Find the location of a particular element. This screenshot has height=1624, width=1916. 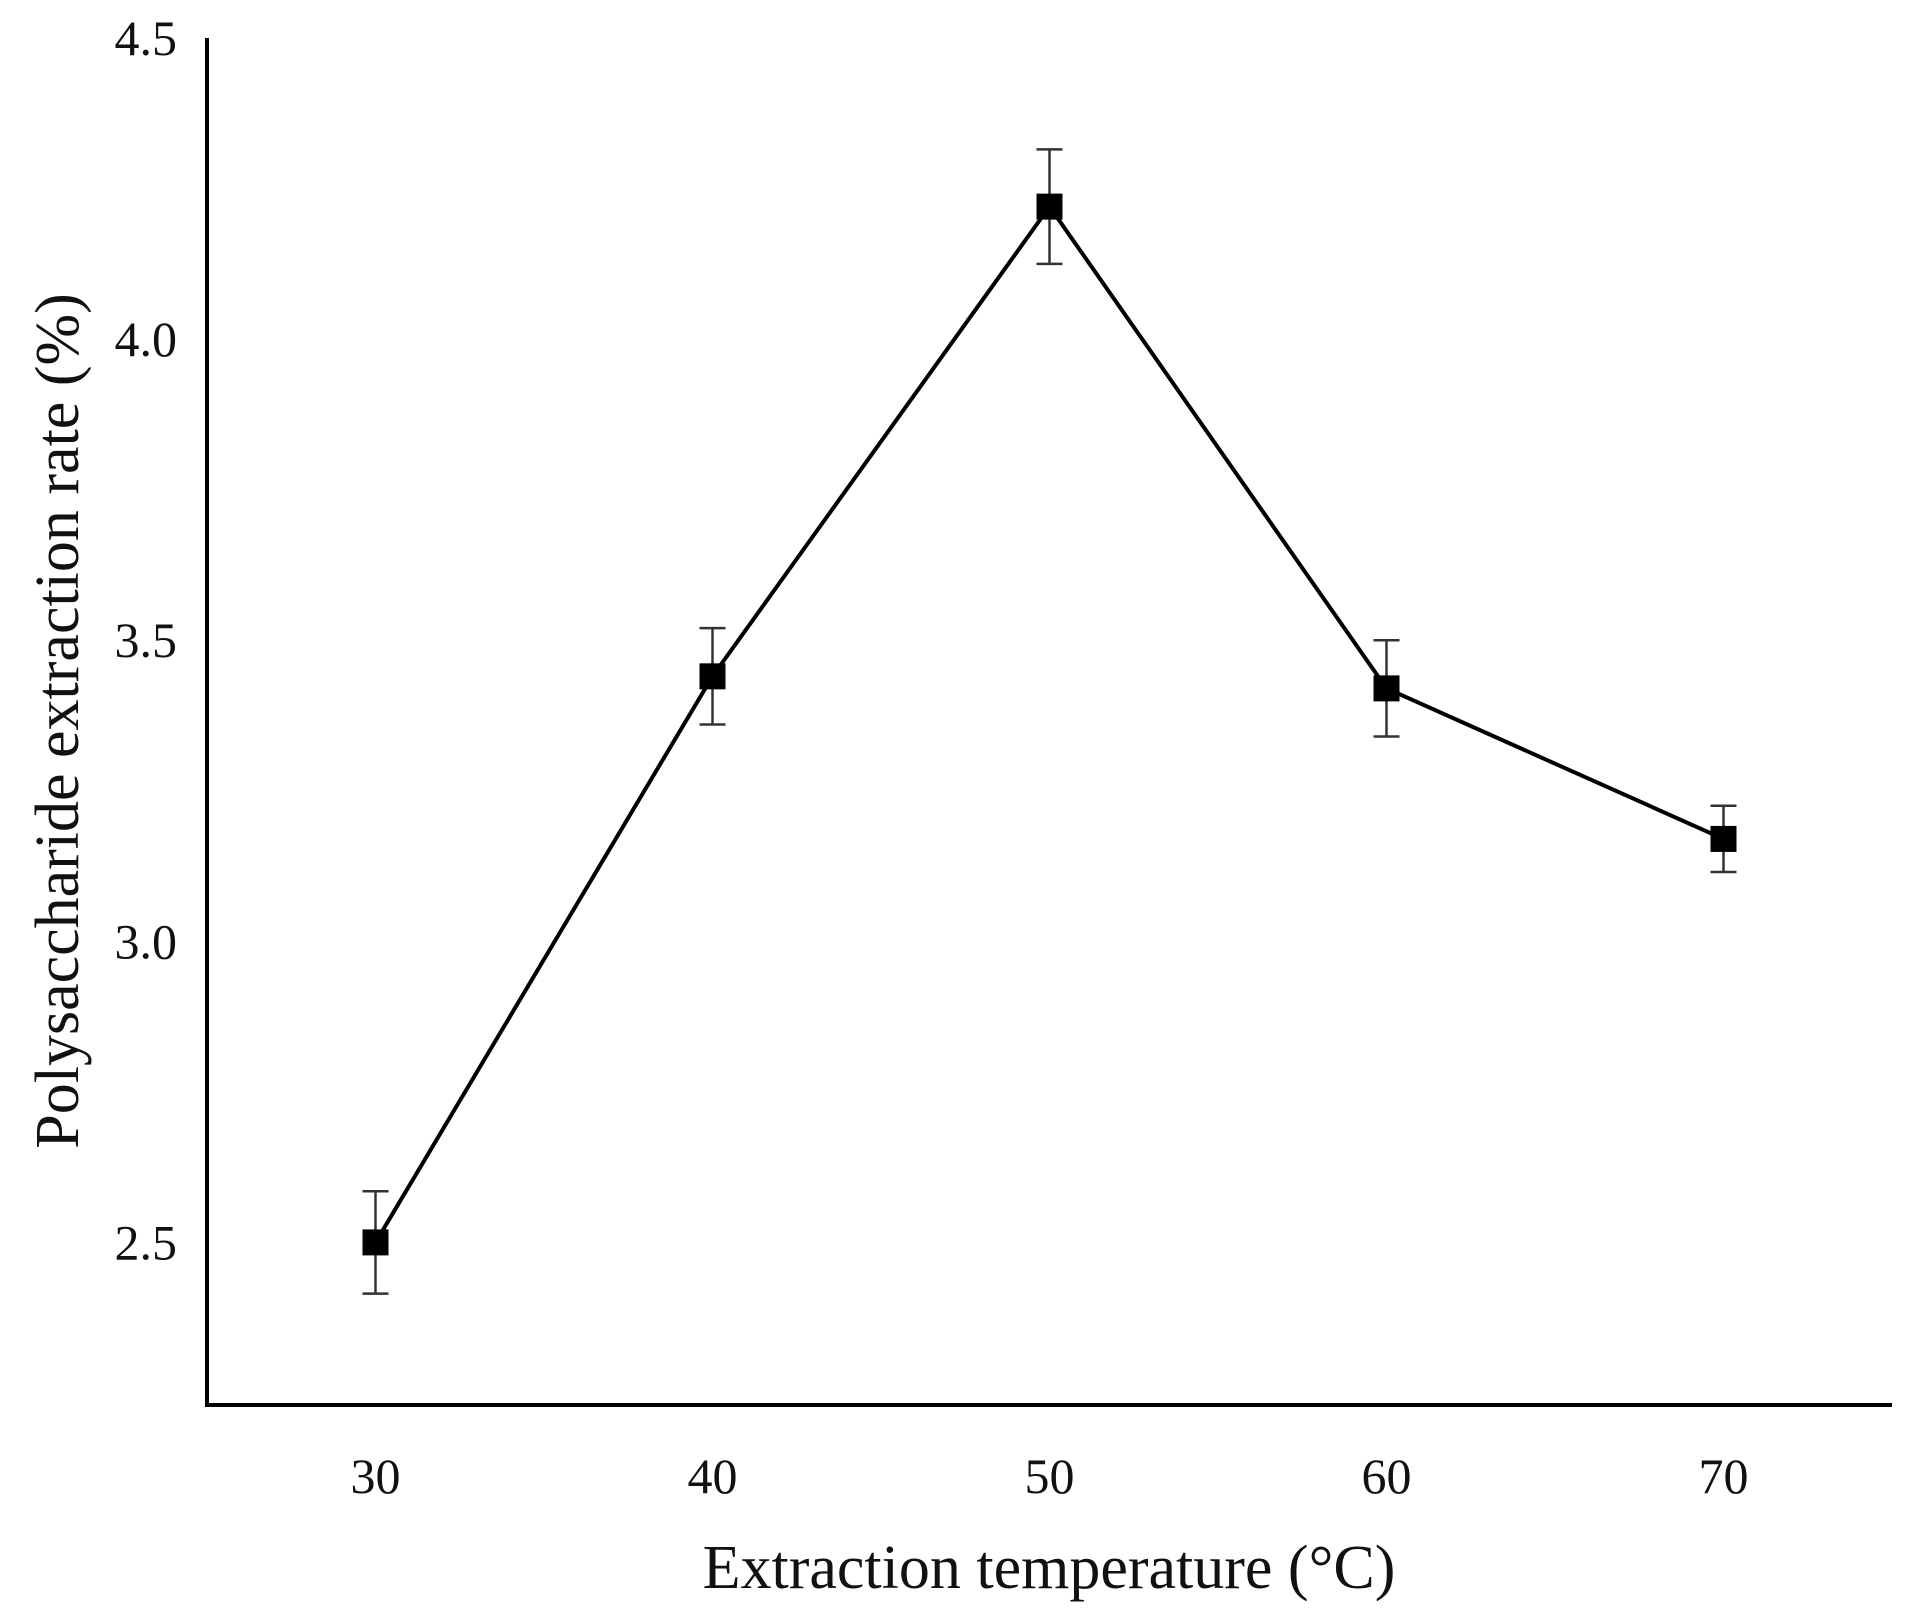

x-tick-labels: 30 40 50 60 70 is located at coordinates (1050, 1476).